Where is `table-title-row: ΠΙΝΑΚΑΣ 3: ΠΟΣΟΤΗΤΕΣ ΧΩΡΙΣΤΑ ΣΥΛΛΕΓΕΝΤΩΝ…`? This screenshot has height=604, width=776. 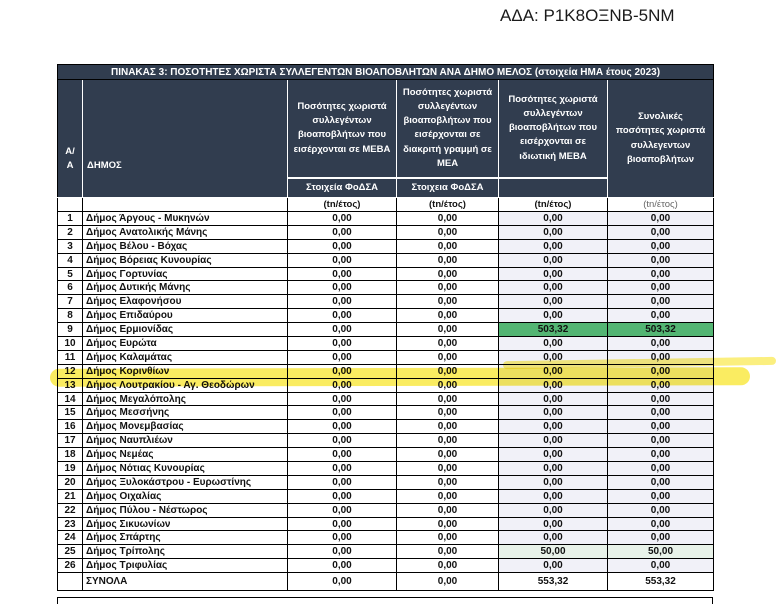 table-title-row: ΠΙΝΑΚΑΣ 3: ΠΟΣΟΤΗΤΕΣ ΧΩΡΙΣΤΑ ΣΥΛΛΕΓΕΝΤΩΝ… is located at coordinates (385, 72).